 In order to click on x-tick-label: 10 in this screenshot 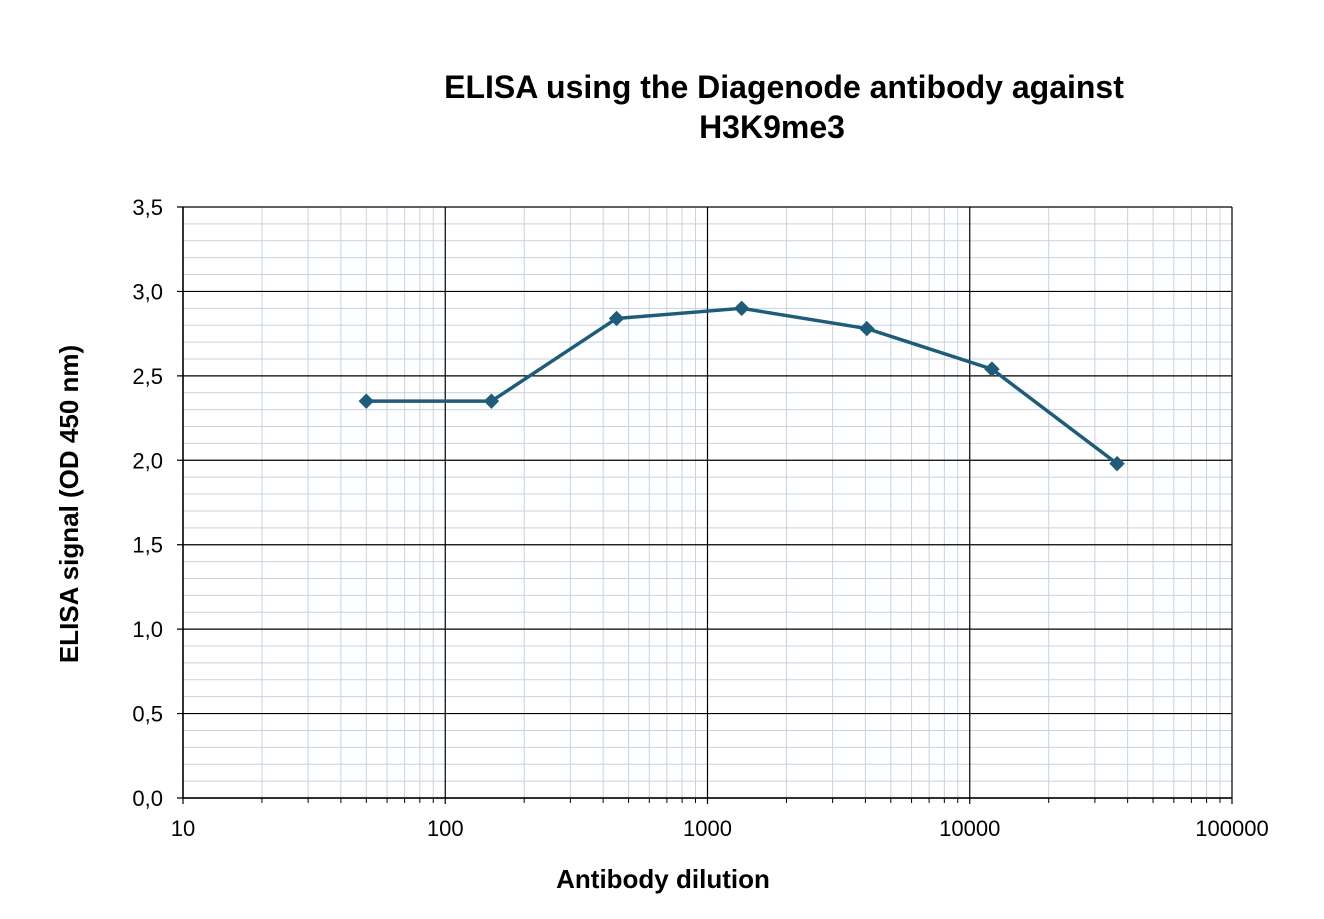, I will do `click(183, 828)`.